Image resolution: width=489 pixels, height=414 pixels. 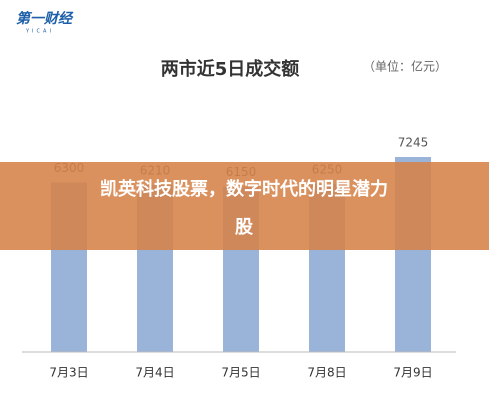 I want to click on x-tick-label: 7月3日, so click(x=68, y=373).